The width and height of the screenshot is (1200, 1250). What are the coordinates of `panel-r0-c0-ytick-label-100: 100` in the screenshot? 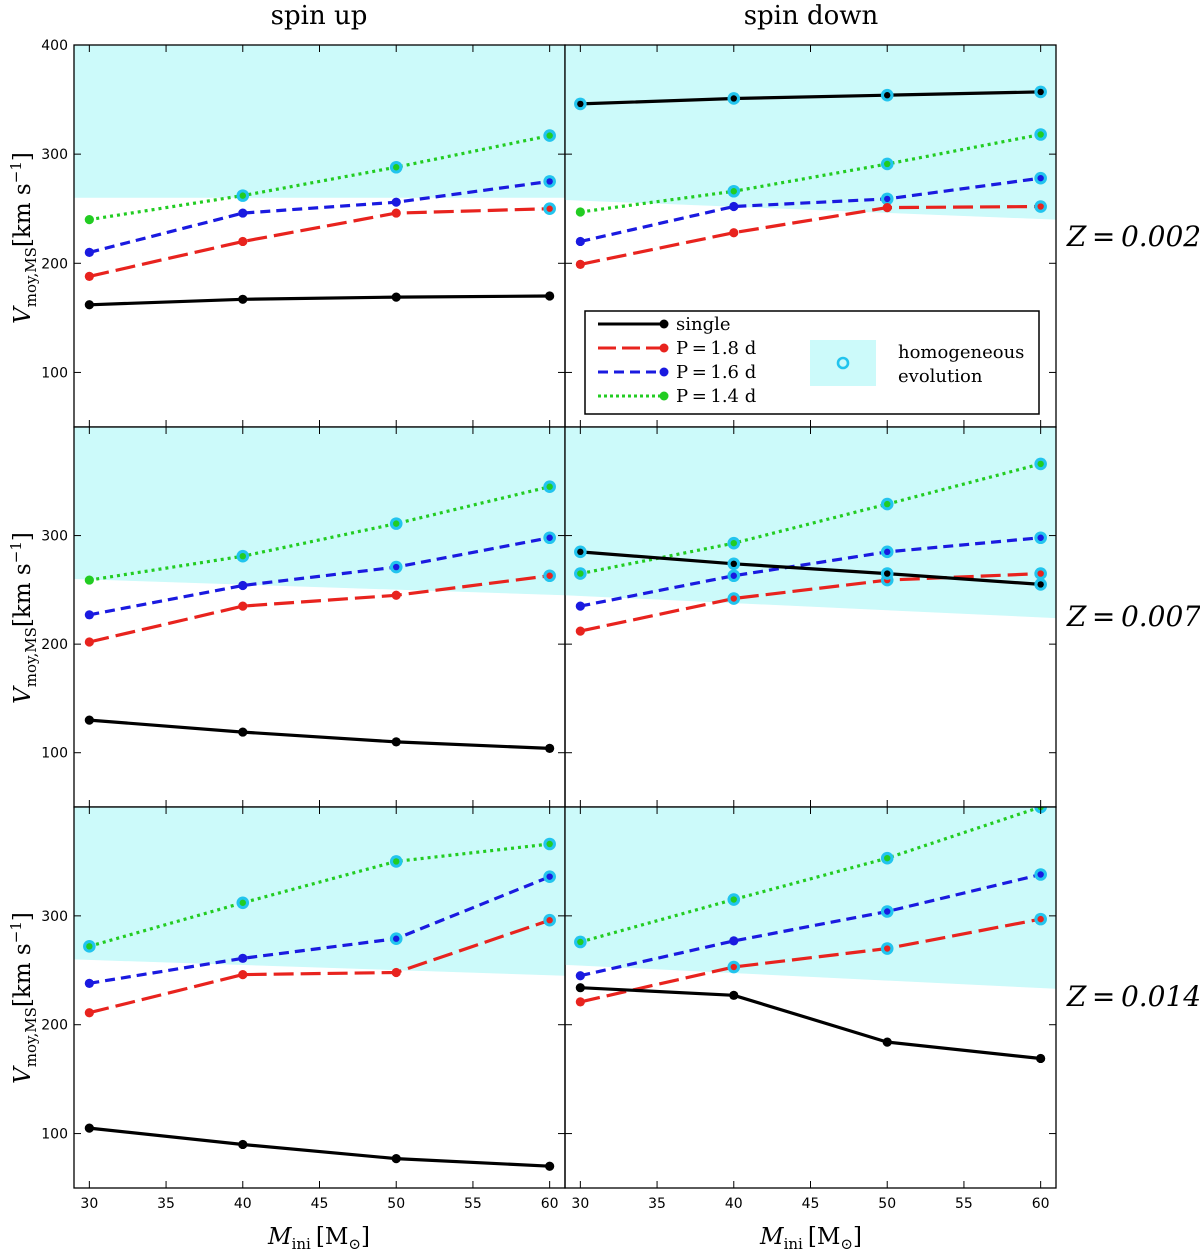 It's located at (54, 373).